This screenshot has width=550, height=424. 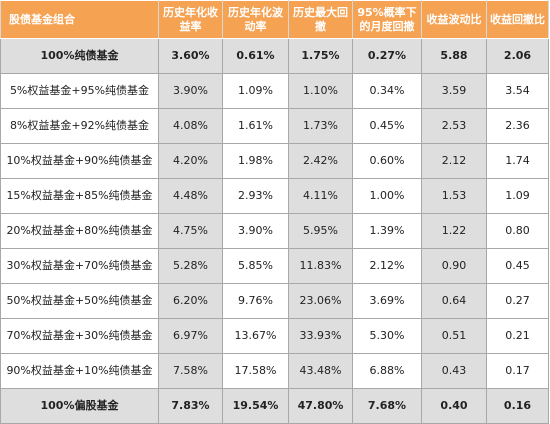 What do you see at coordinates (190, 126) in the screenshot?
I see `metric-cell: 4.08%` at bounding box center [190, 126].